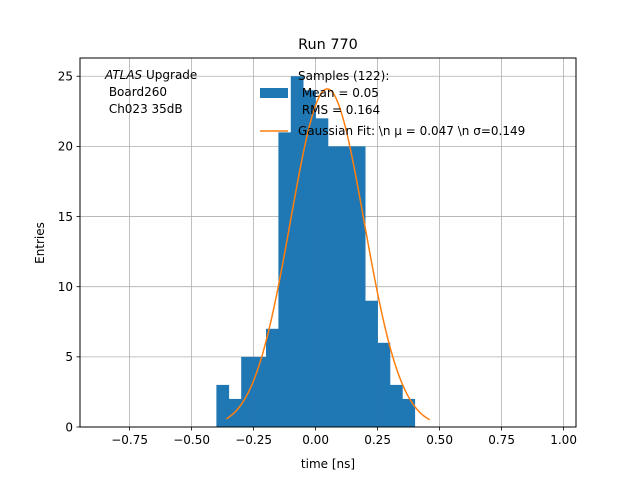 The width and height of the screenshot is (640, 480). I want to click on board-label: Board260, so click(136, 92).